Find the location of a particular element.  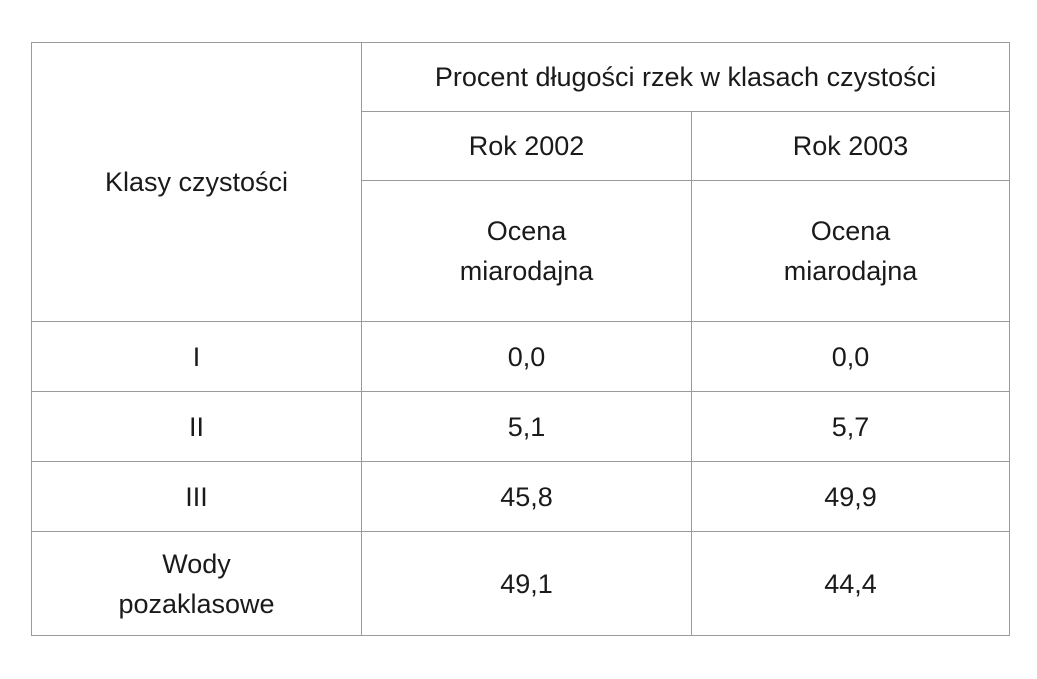

header-assessment-2003-label: Ocena miarodajna is located at coordinates (850, 251).